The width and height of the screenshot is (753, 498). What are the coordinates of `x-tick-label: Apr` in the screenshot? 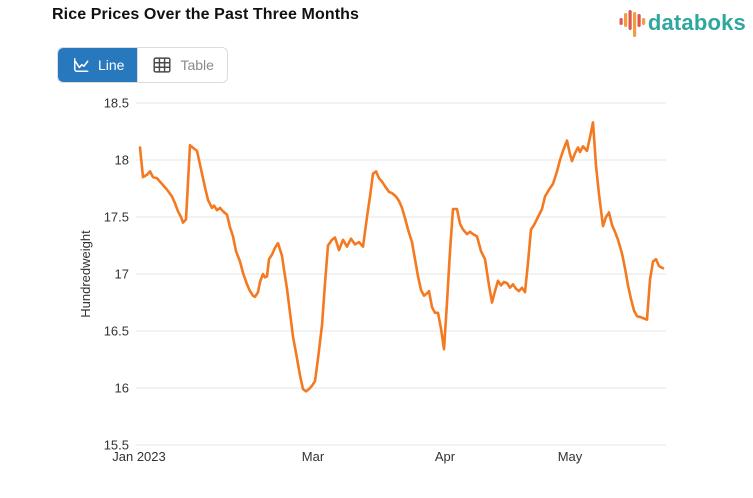 It's located at (445, 456).